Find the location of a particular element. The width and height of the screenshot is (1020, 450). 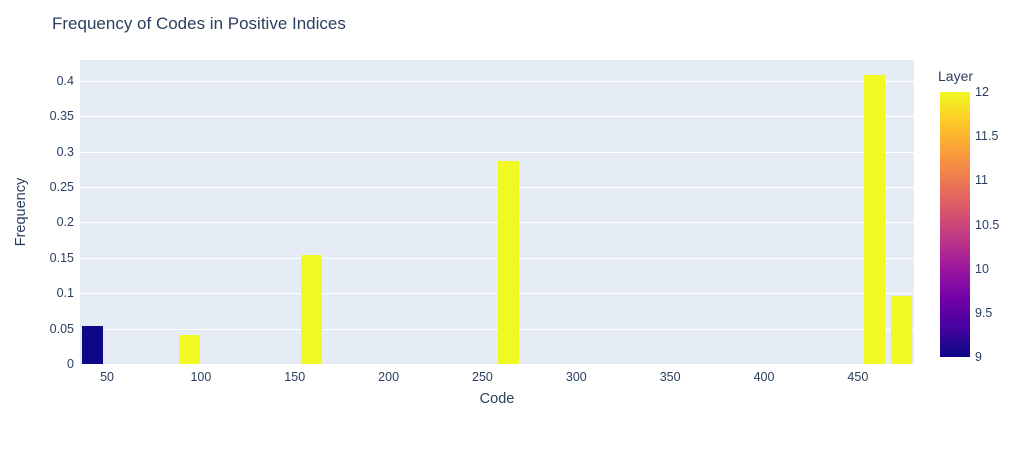

colorbar-tick-label: 12 is located at coordinates (982, 92).